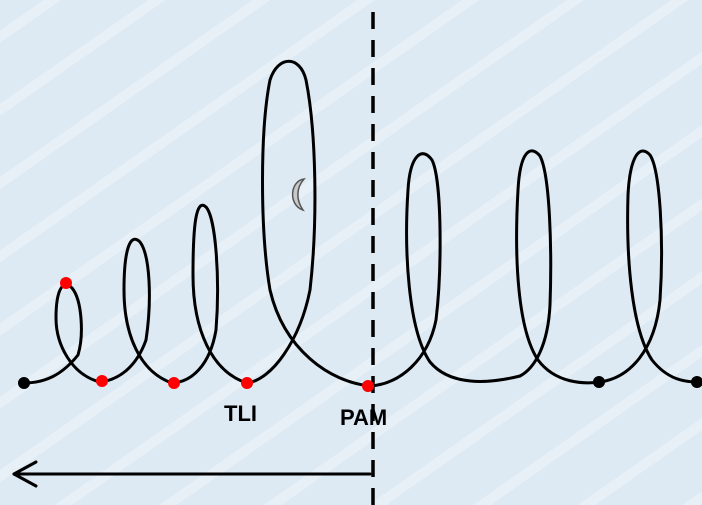 Image resolution: width=702 pixels, height=505 pixels. Describe the element at coordinates (66, 283) in the screenshot. I see `event-marker-apogee` at that location.